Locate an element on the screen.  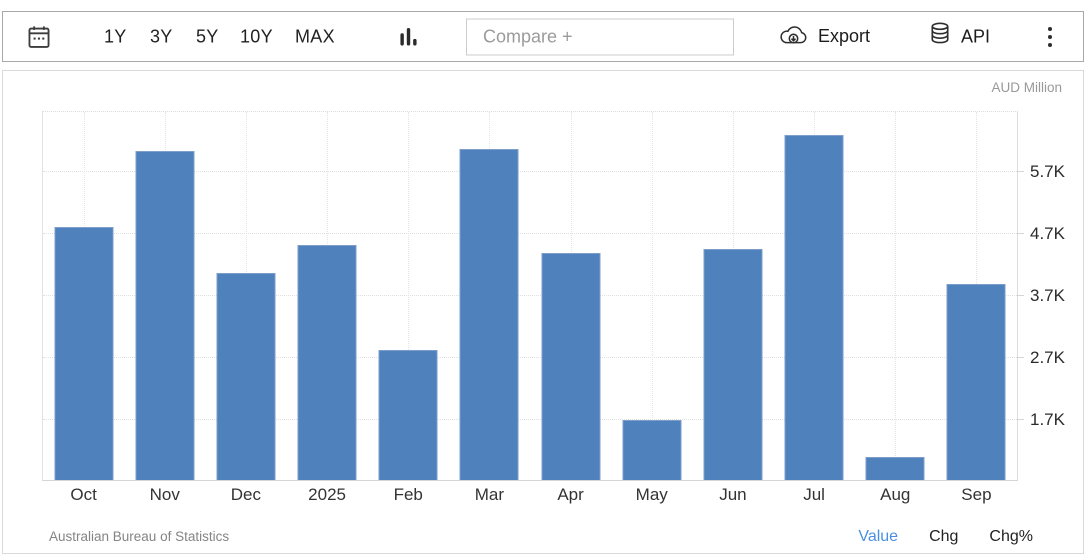
y-tick-label-4.7K: 4.7K is located at coordinates (1047, 233).